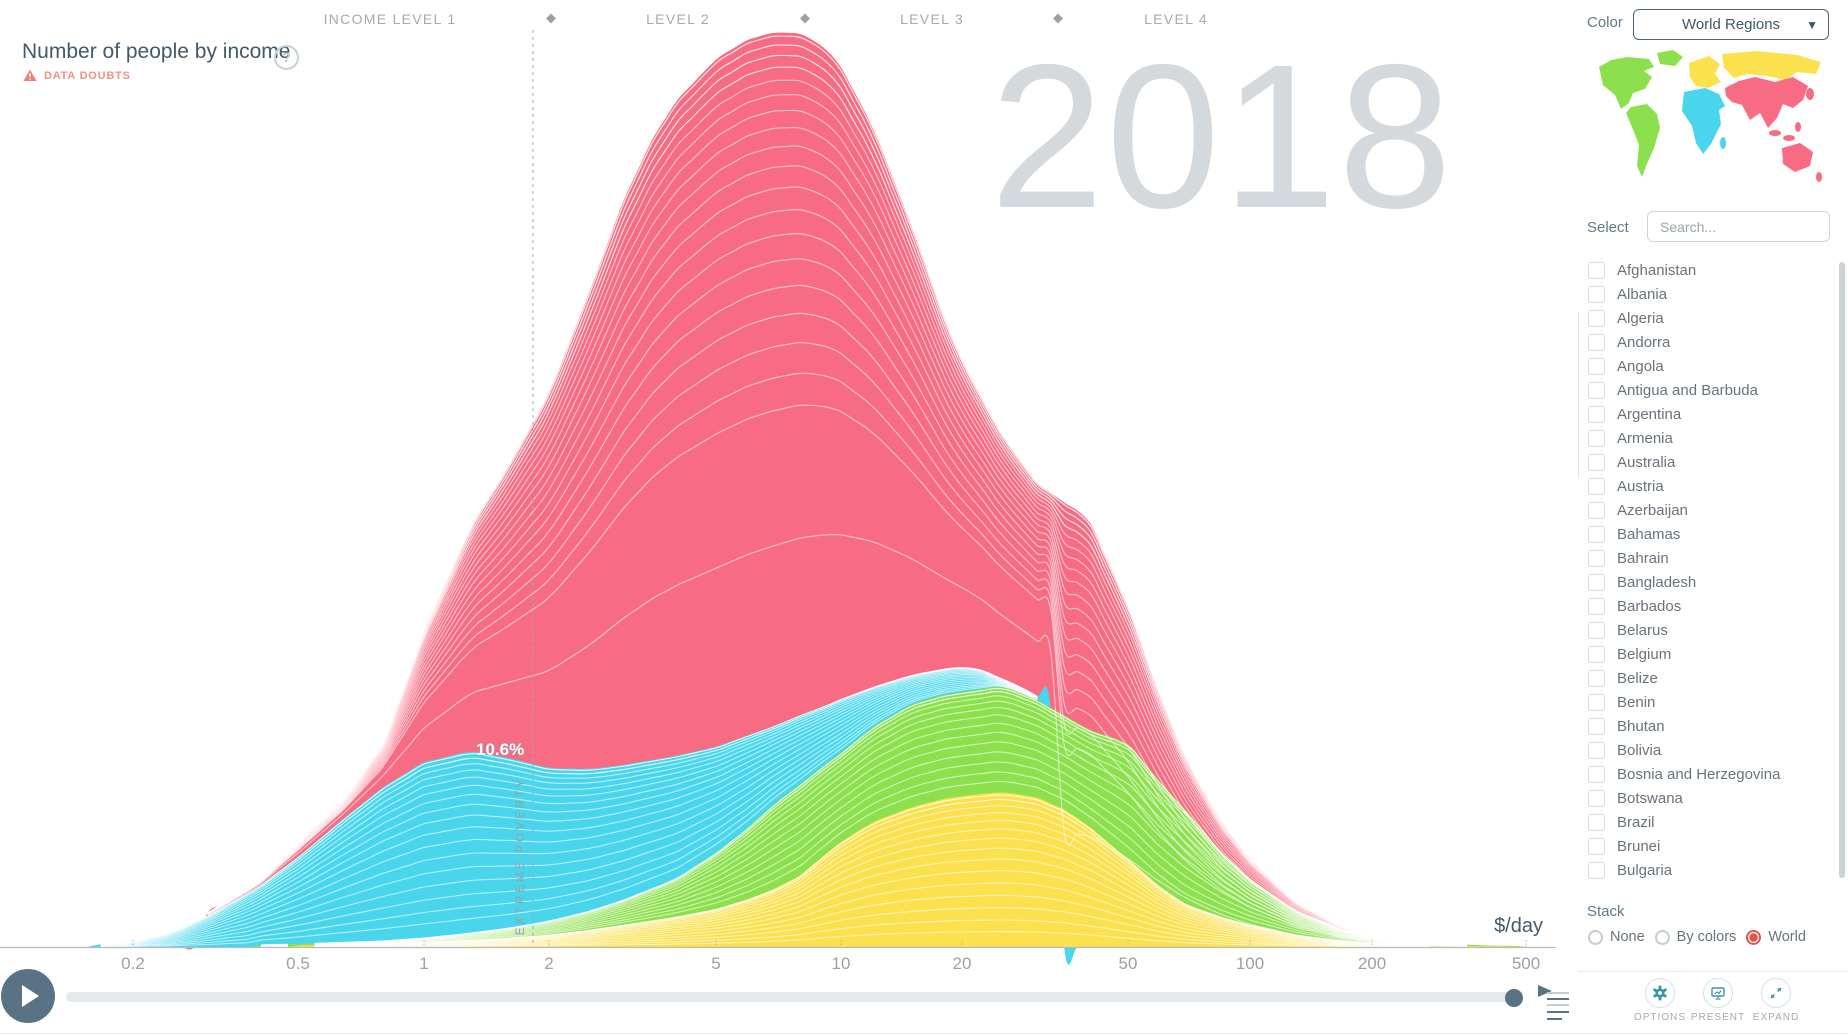 The height and width of the screenshot is (1036, 1848). Describe the element at coordinates (1643, 558) in the screenshot. I see `country-label: Bahrain` at that location.